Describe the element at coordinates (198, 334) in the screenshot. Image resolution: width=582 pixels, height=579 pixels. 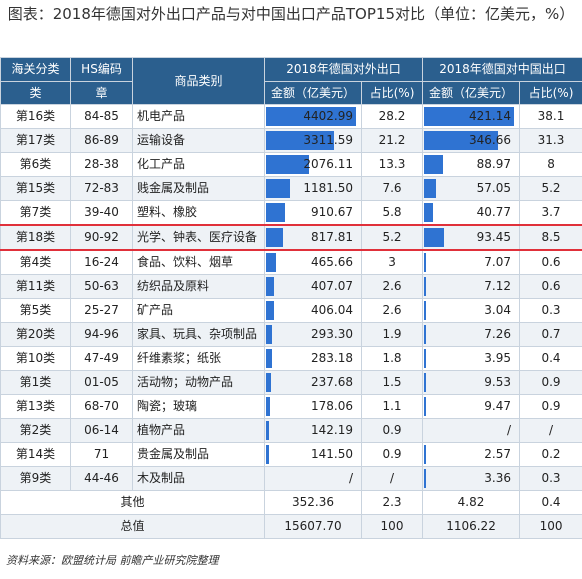
I see `product-cell: 家具、玩具、杂项制品` at that location.